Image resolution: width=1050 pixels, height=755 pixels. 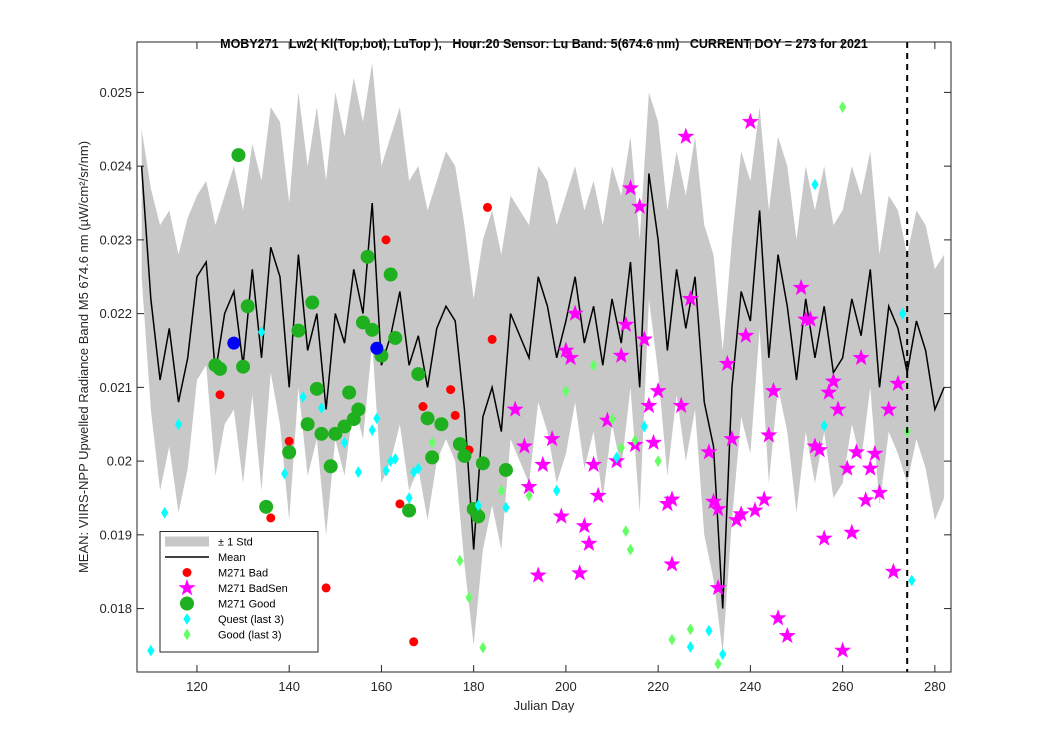 I want to click on x-tick-label: 160, so click(x=382, y=686).